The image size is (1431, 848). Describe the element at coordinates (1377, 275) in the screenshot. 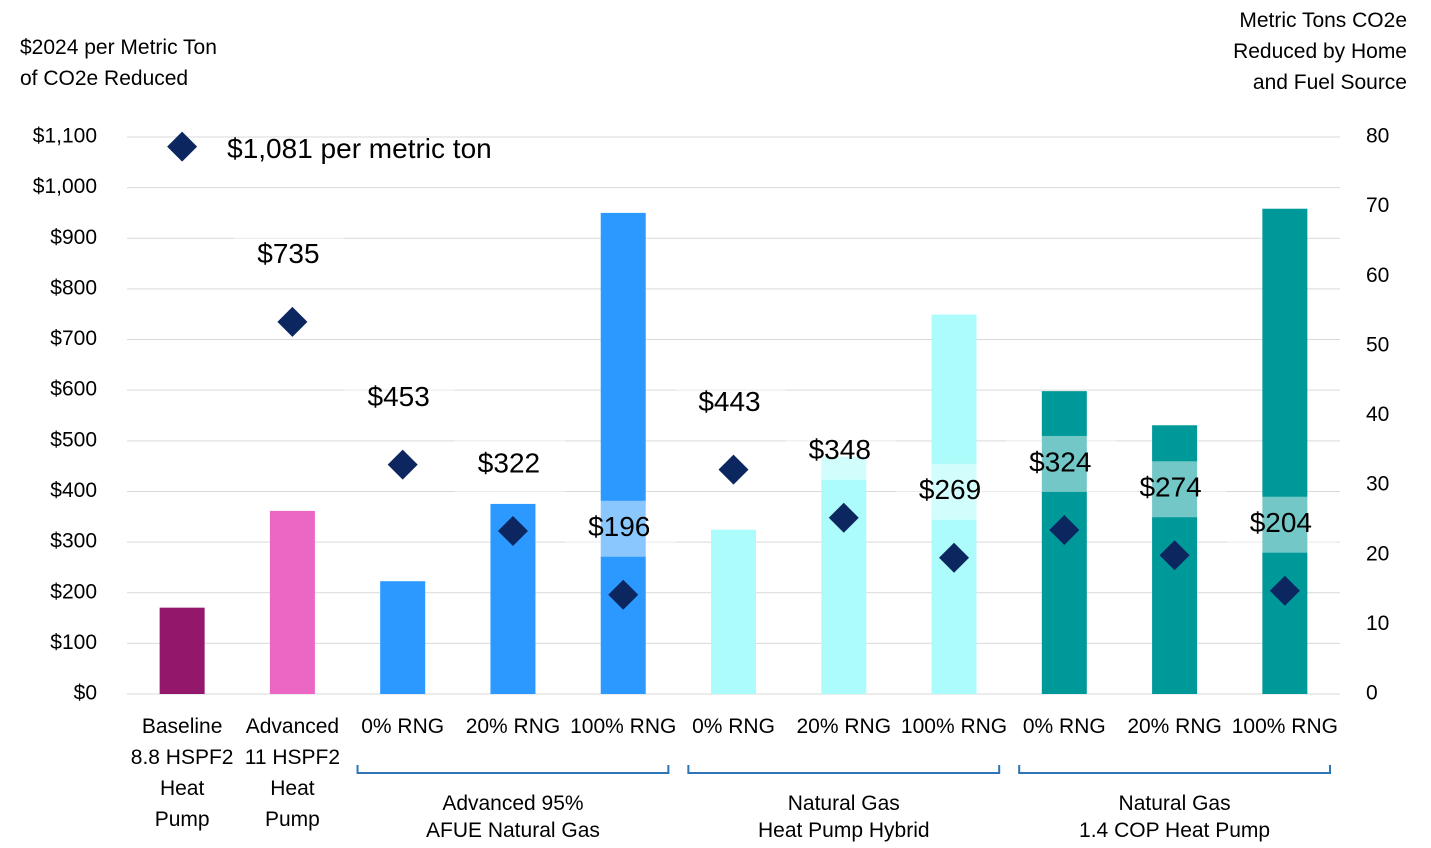

I see `y2-tick-label: 60` at that location.